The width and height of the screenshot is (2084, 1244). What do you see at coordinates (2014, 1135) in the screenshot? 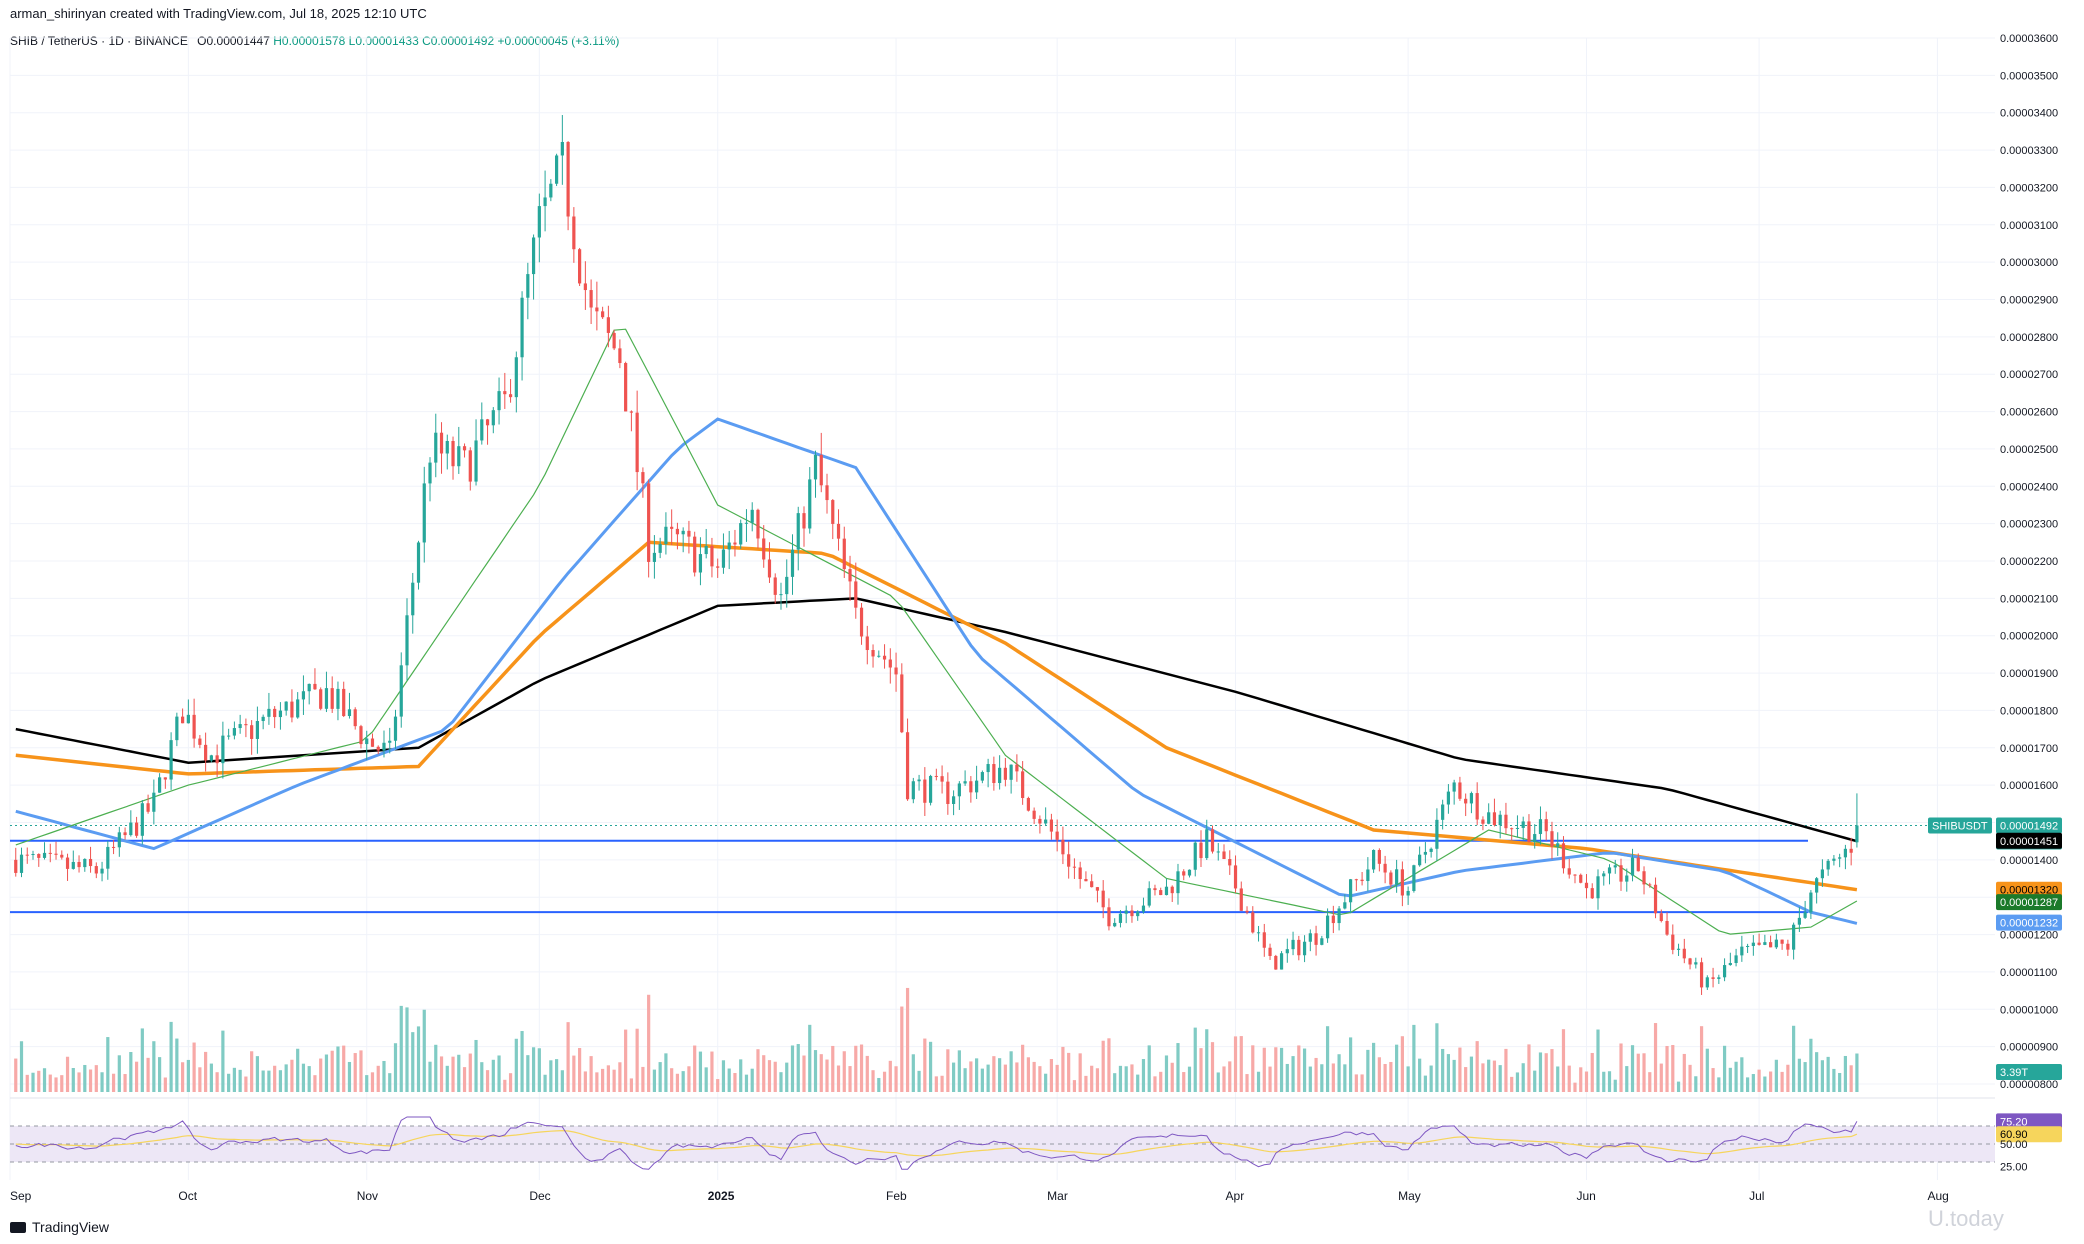
I see `rsi-ma-badge-text: 60.90` at bounding box center [2014, 1135].